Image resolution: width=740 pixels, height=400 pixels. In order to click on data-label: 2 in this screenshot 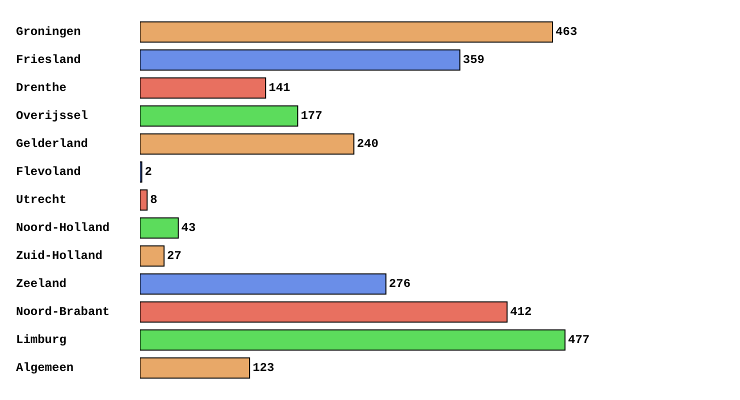, I will do `click(148, 172)`.